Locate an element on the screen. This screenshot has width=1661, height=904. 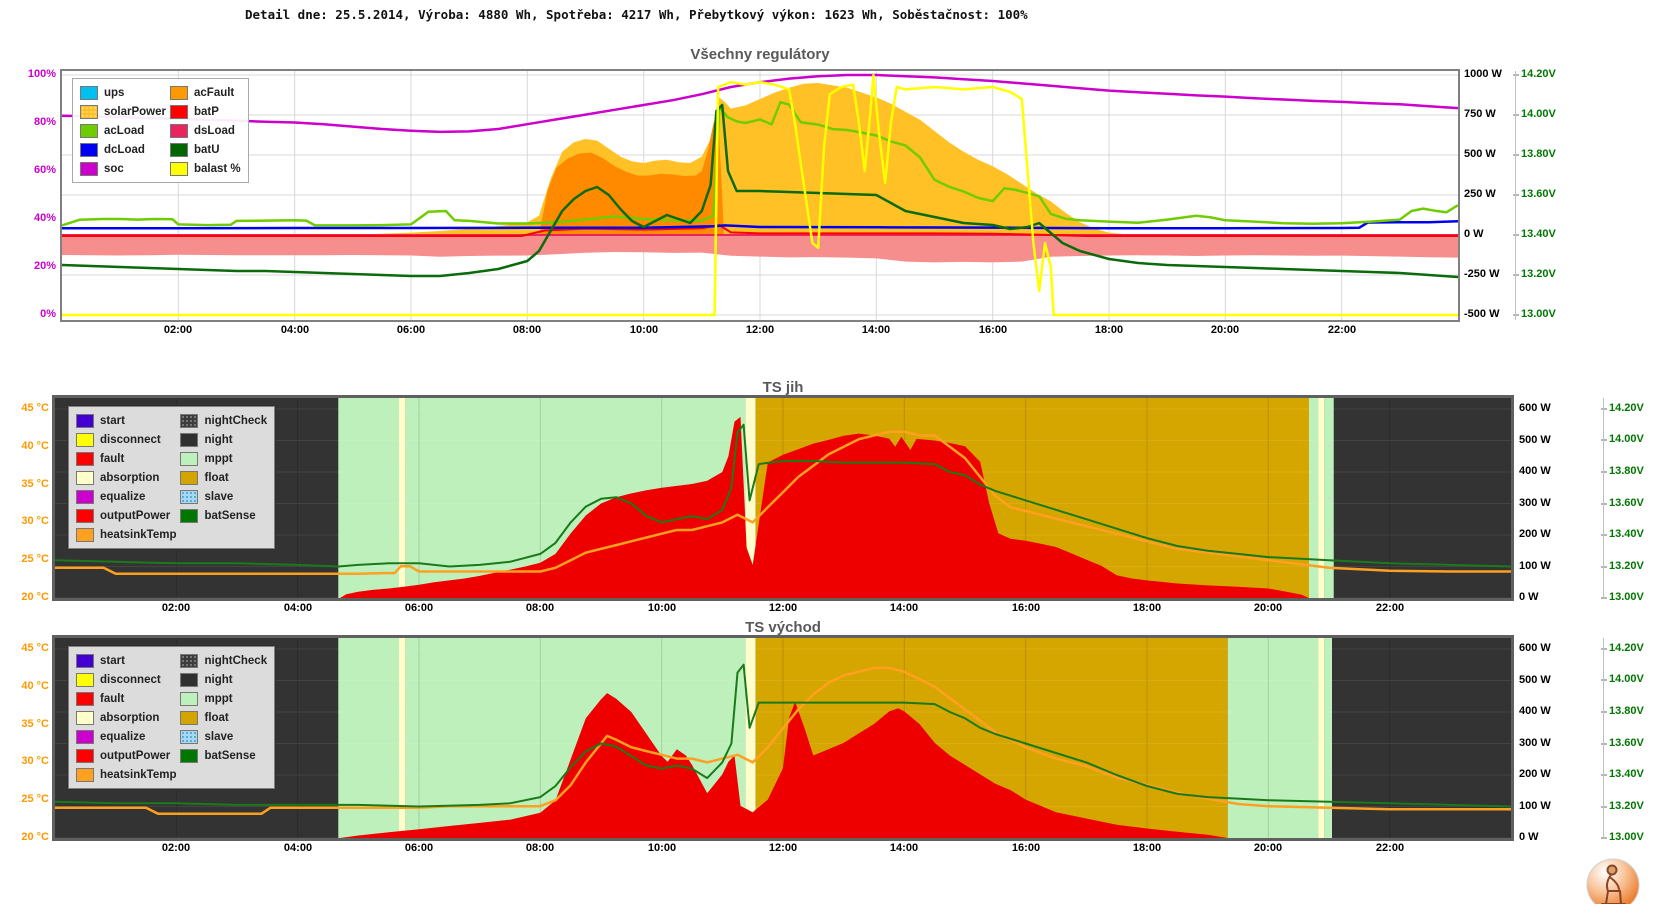
x-tick-label: 10:00 is located at coordinates (662, 608).